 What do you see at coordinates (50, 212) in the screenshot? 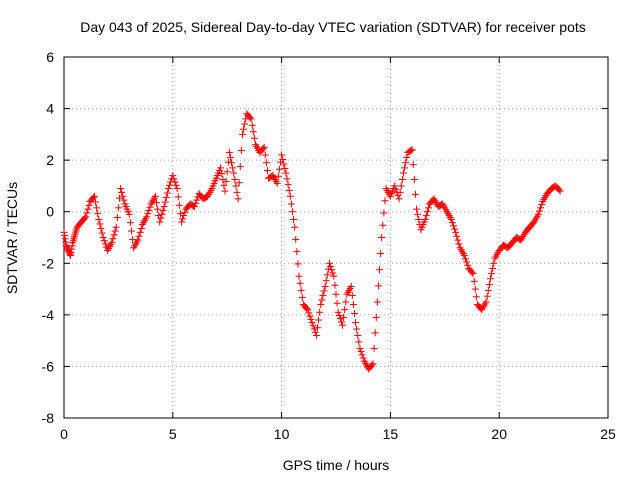
I see `y-tick-label: 0` at bounding box center [50, 212].